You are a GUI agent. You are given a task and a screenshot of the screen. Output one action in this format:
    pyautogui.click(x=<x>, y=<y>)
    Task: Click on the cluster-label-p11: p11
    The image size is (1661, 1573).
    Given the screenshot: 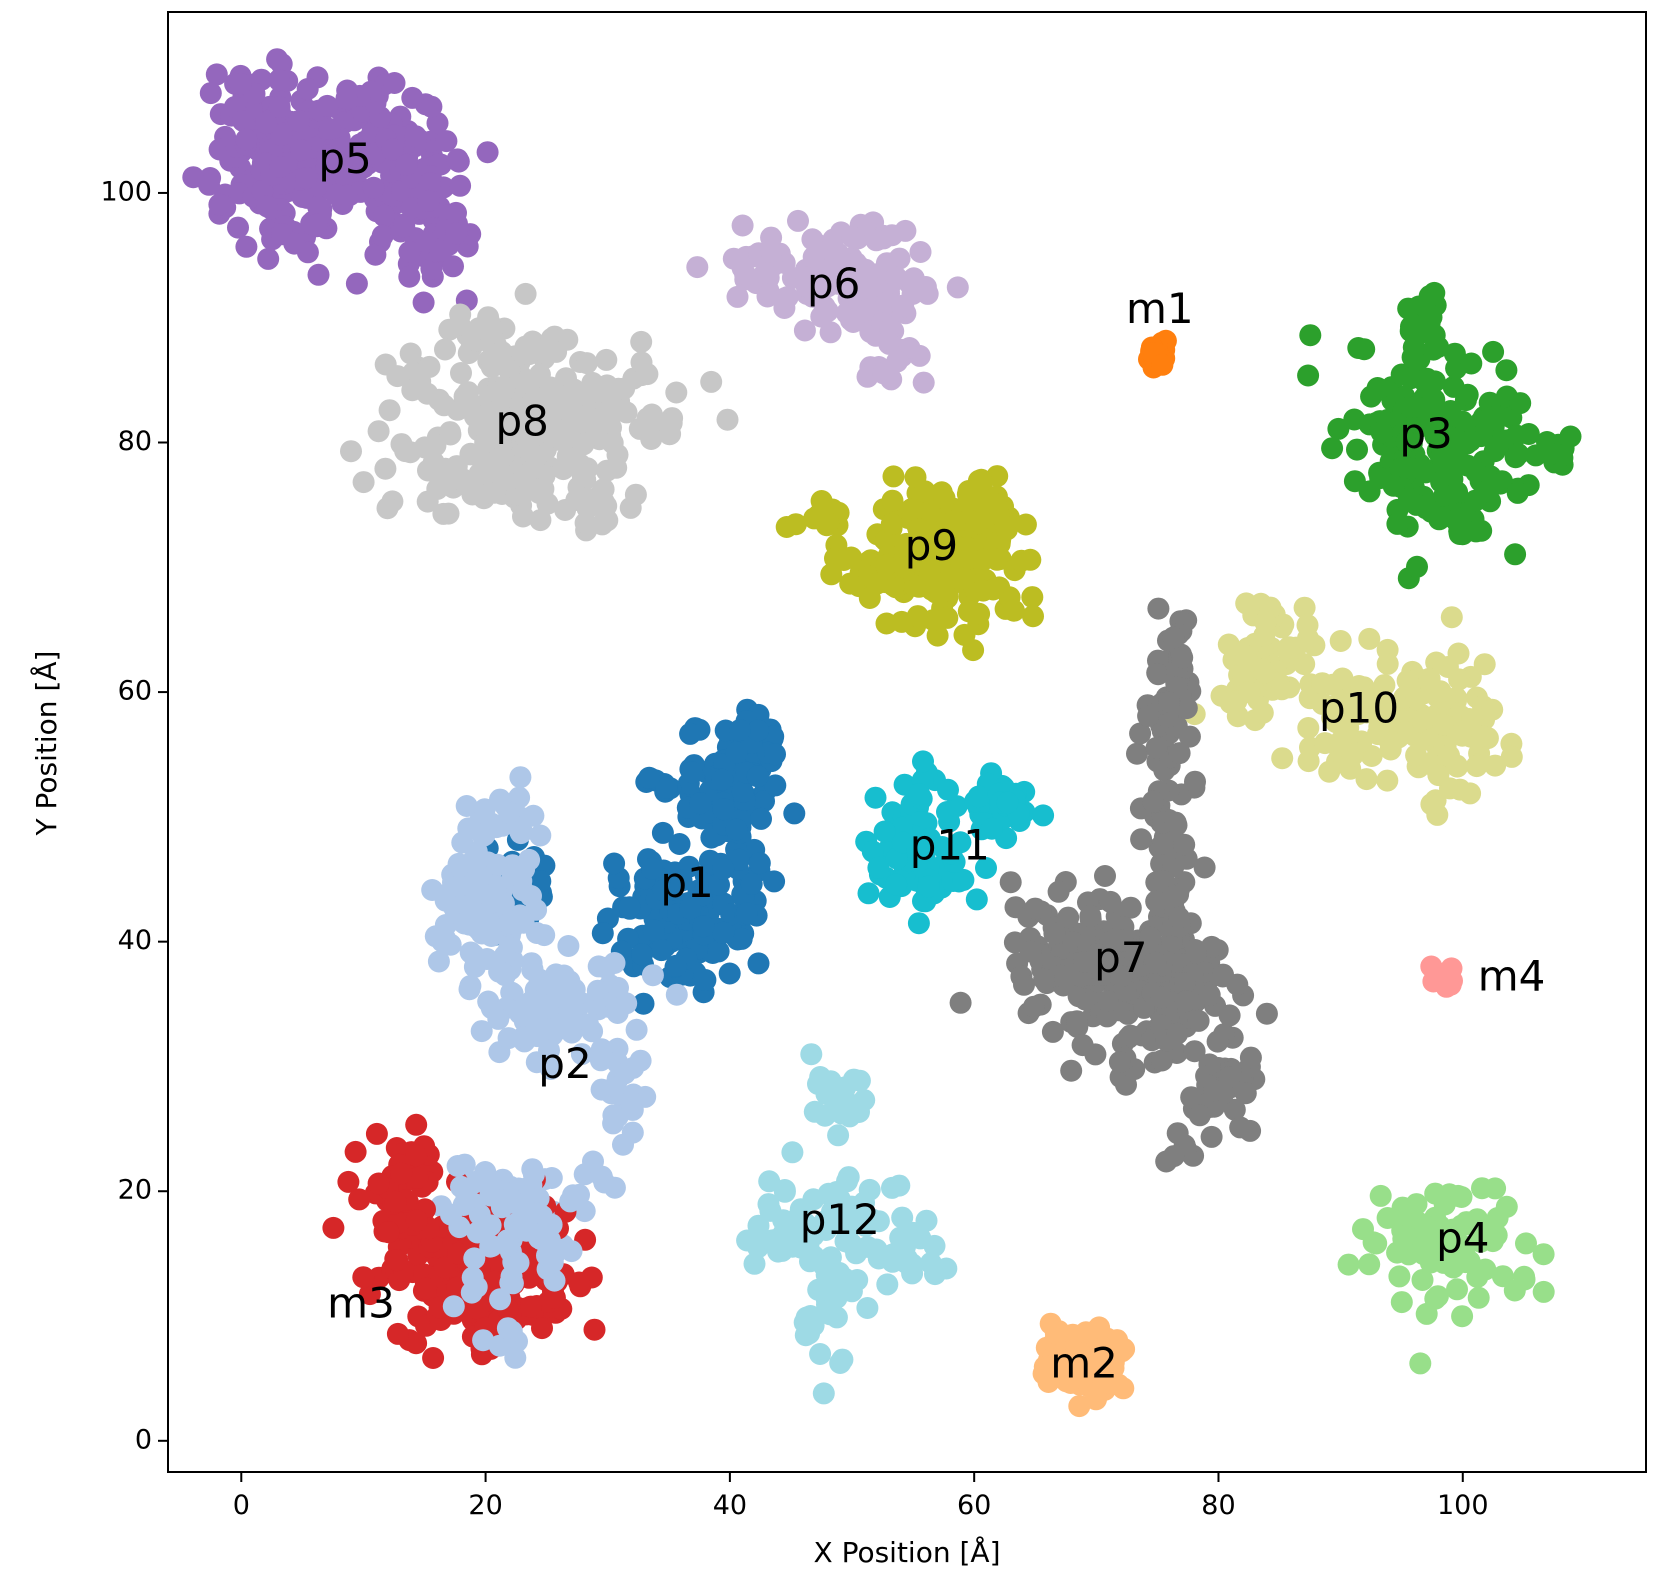 What is the action you would take?
    pyautogui.click(x=950, y=845)
    